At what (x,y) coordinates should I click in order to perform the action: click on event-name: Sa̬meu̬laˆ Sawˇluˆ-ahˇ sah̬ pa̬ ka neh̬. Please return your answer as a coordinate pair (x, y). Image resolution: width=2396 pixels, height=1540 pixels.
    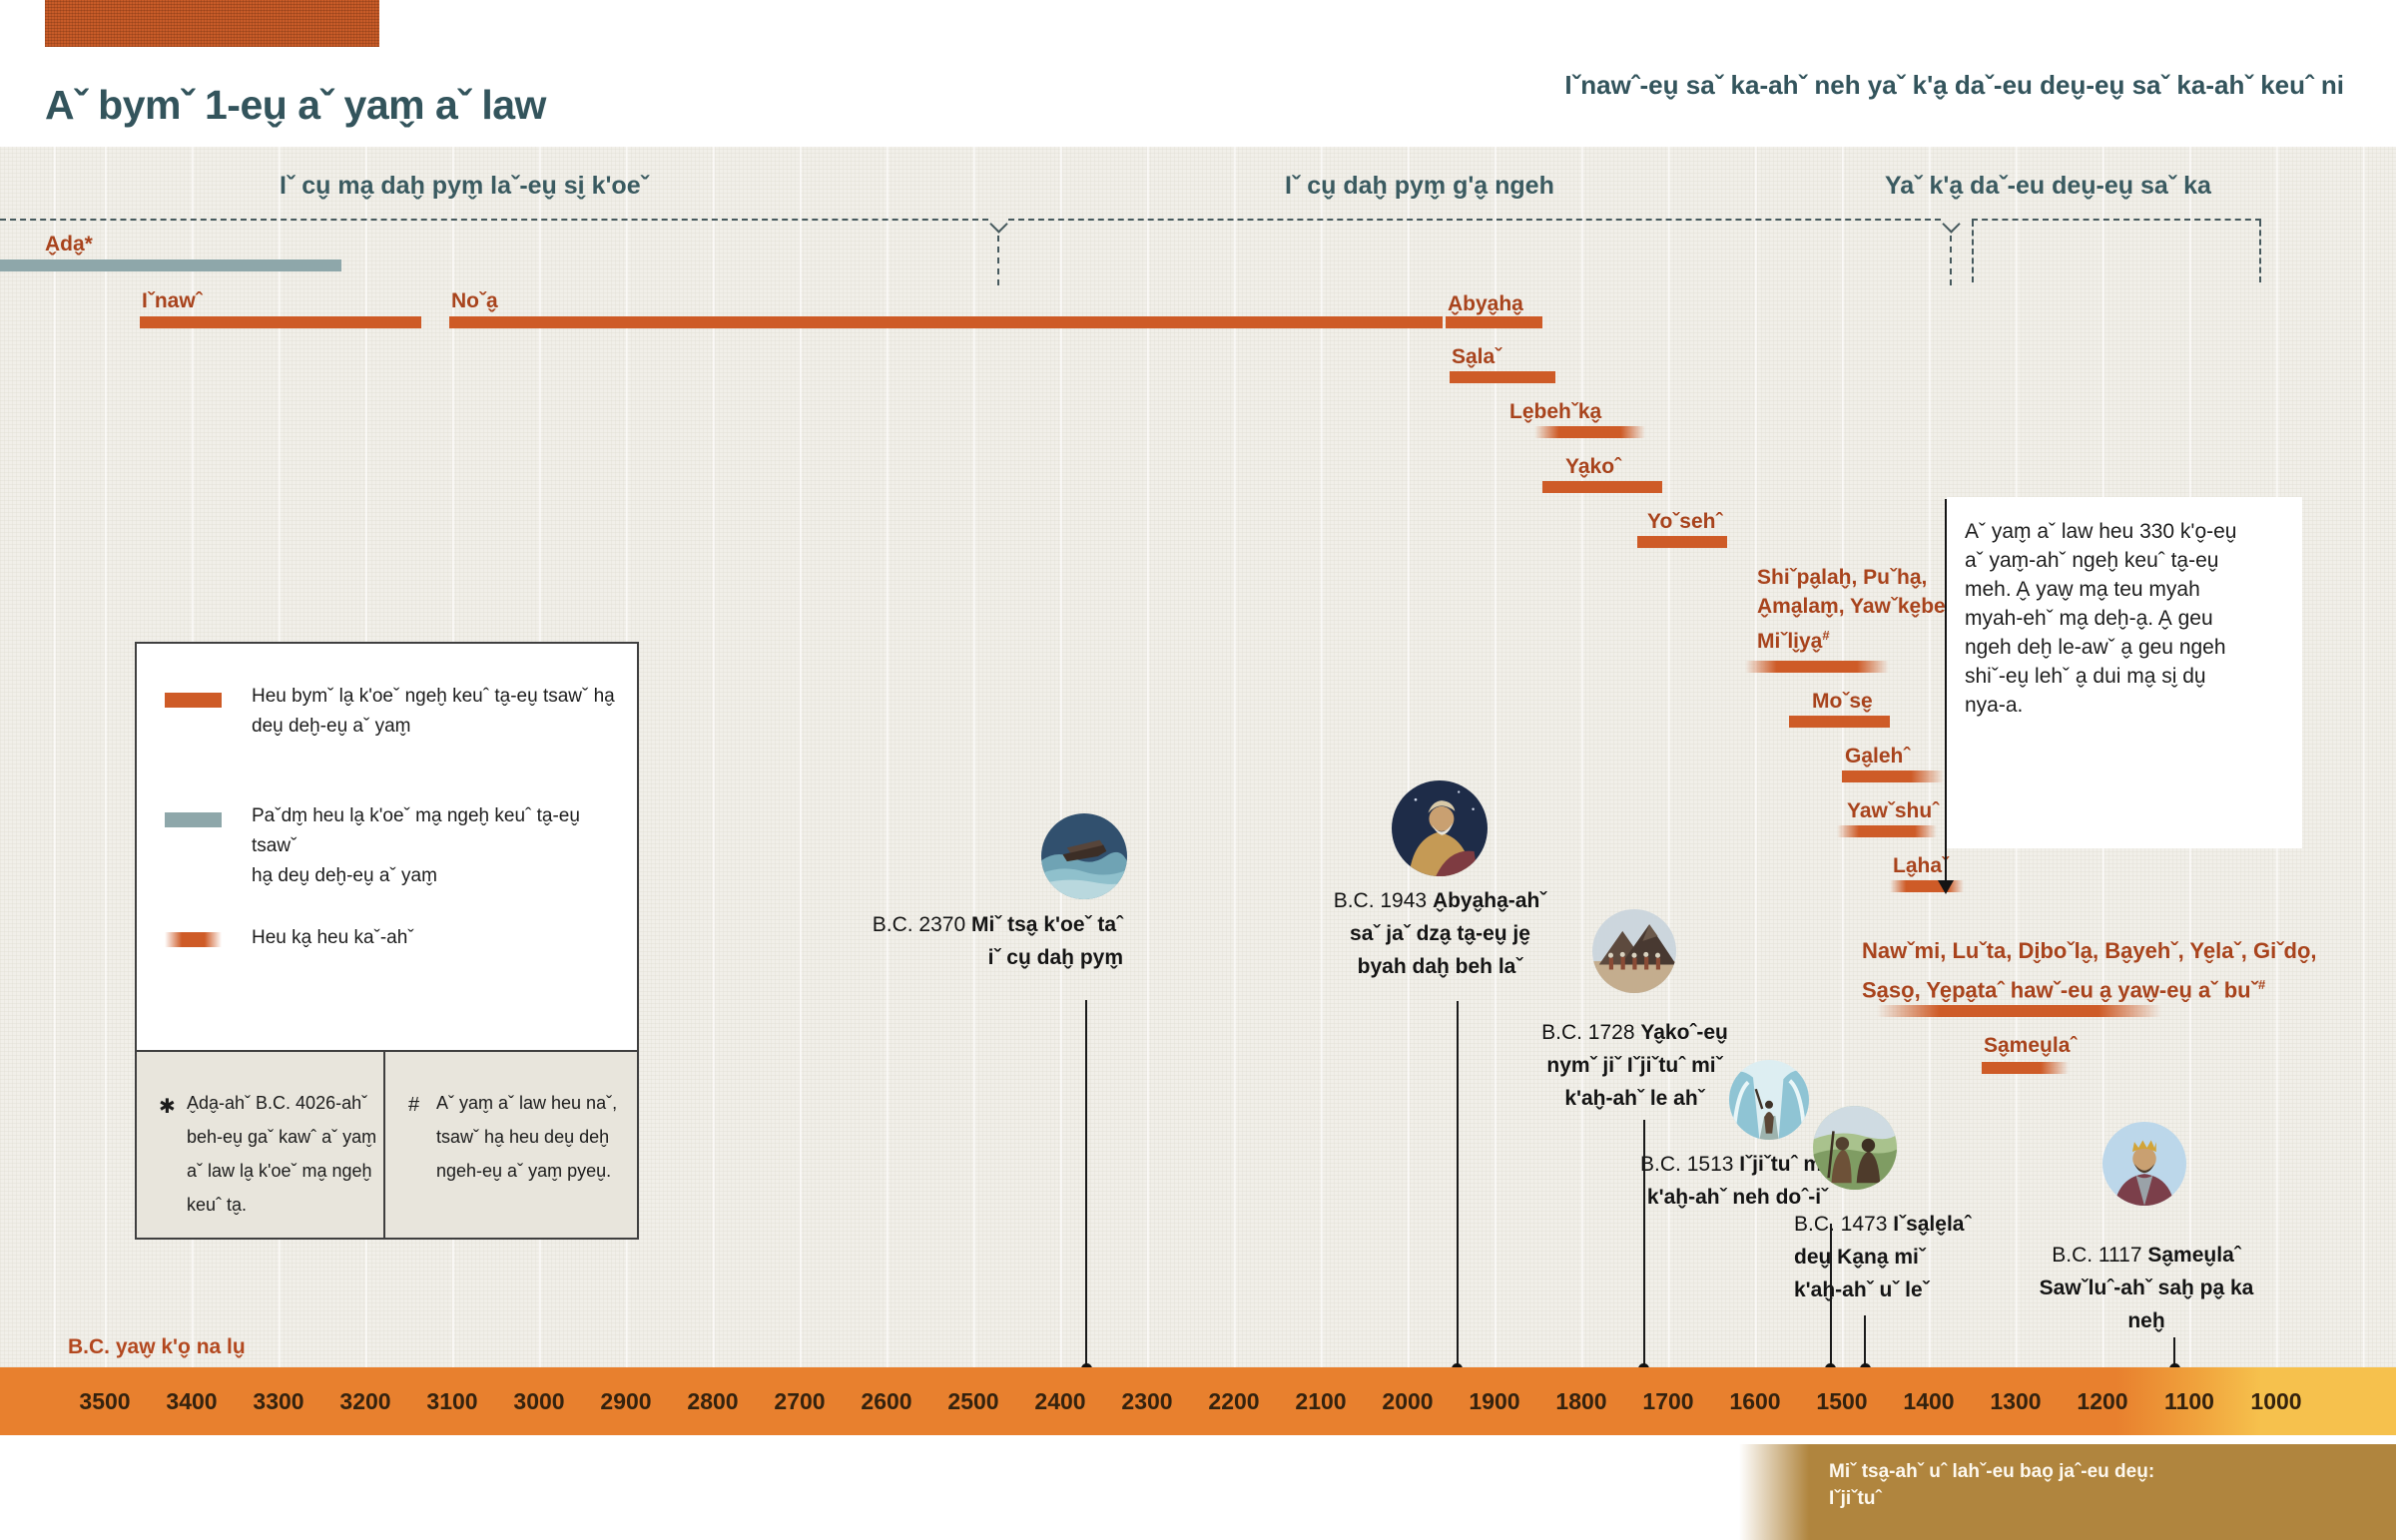
    Looking at the image, I should click on (2146, 1288).